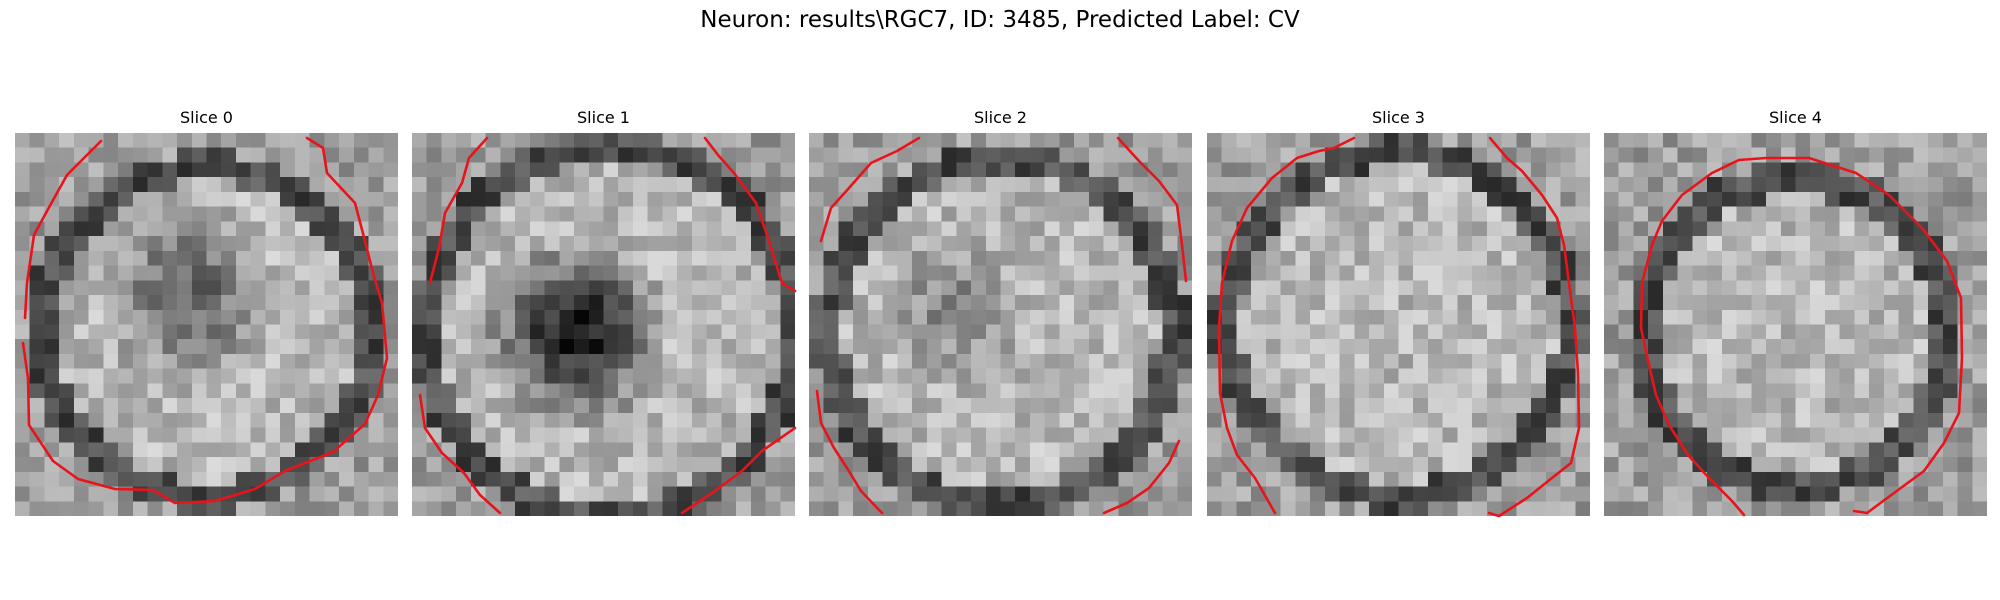  I want to click on slice-panel-2: Slice 2, so click(1000, 312).